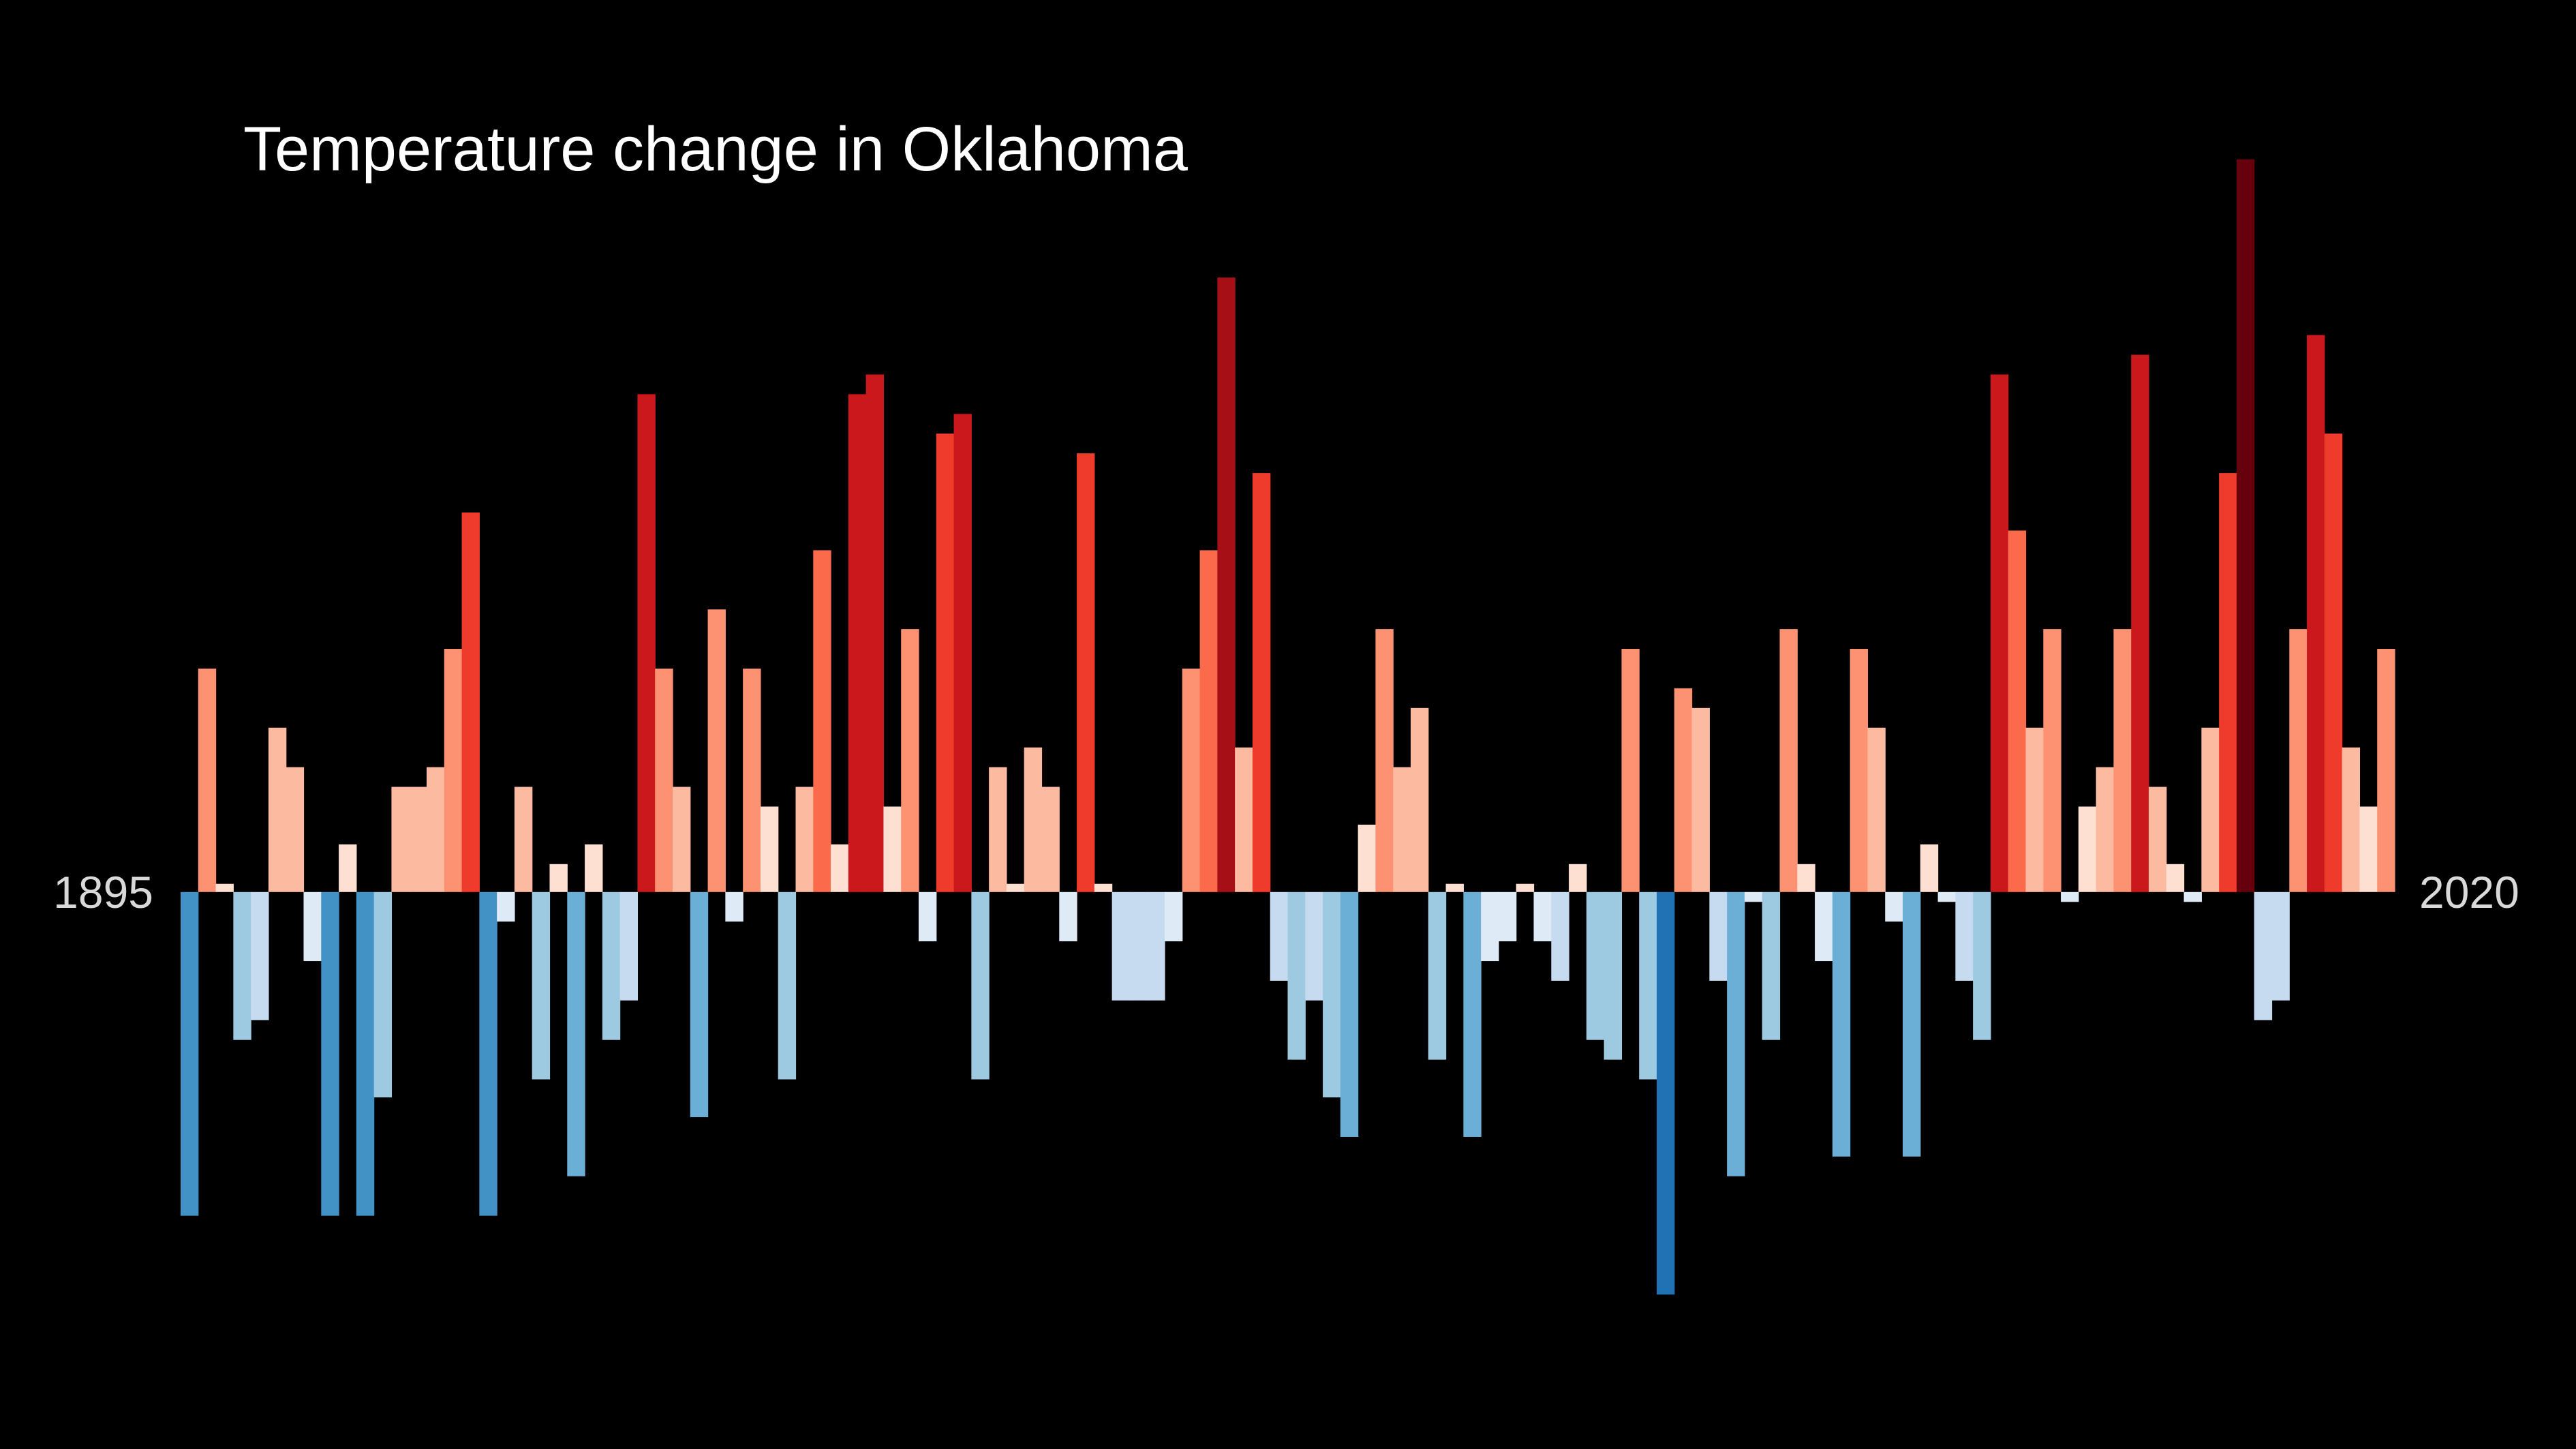  What do you see at coordinates (2469, 892) in the screenshot?
I see `x-tick-label: 2020` at bounding box center [2469, 892].